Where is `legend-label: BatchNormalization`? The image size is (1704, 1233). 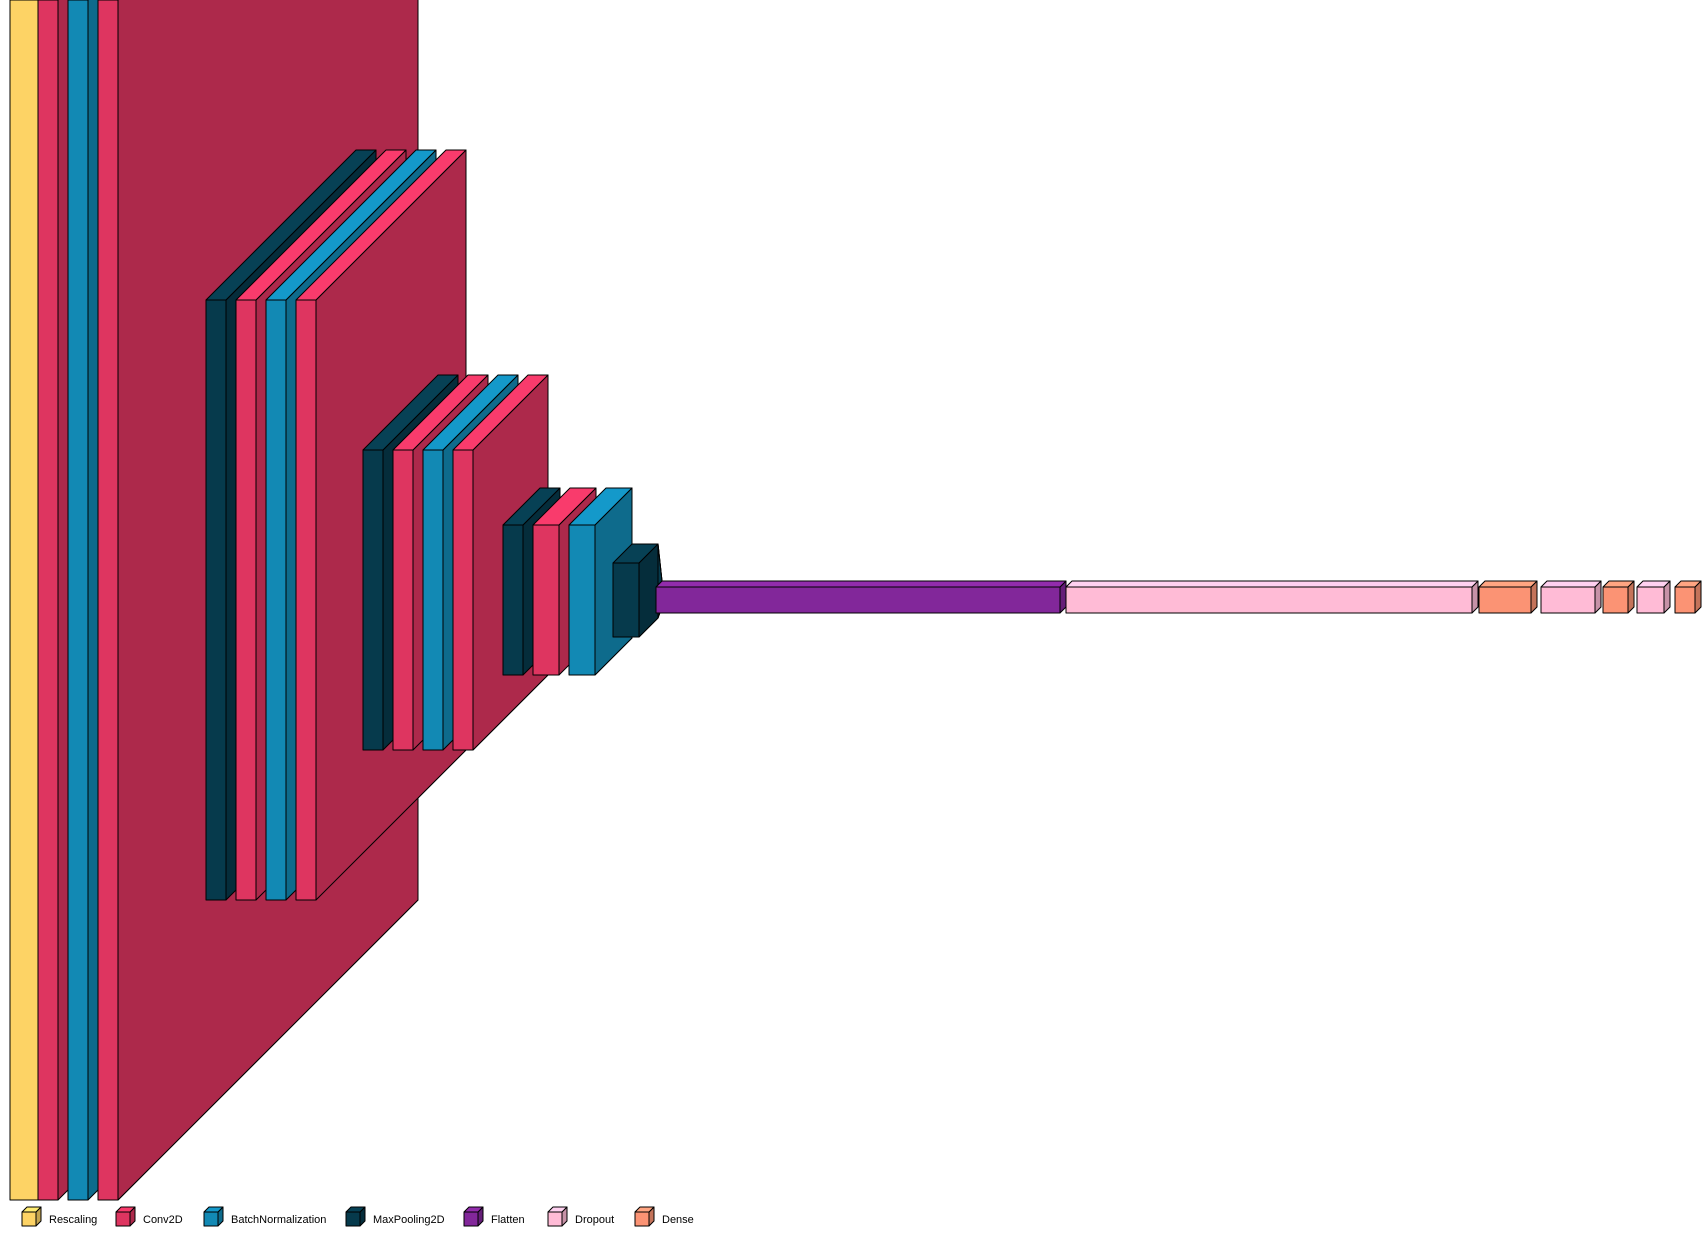 legend-label: BatchNormalization is located at coordinates (278, 1220).